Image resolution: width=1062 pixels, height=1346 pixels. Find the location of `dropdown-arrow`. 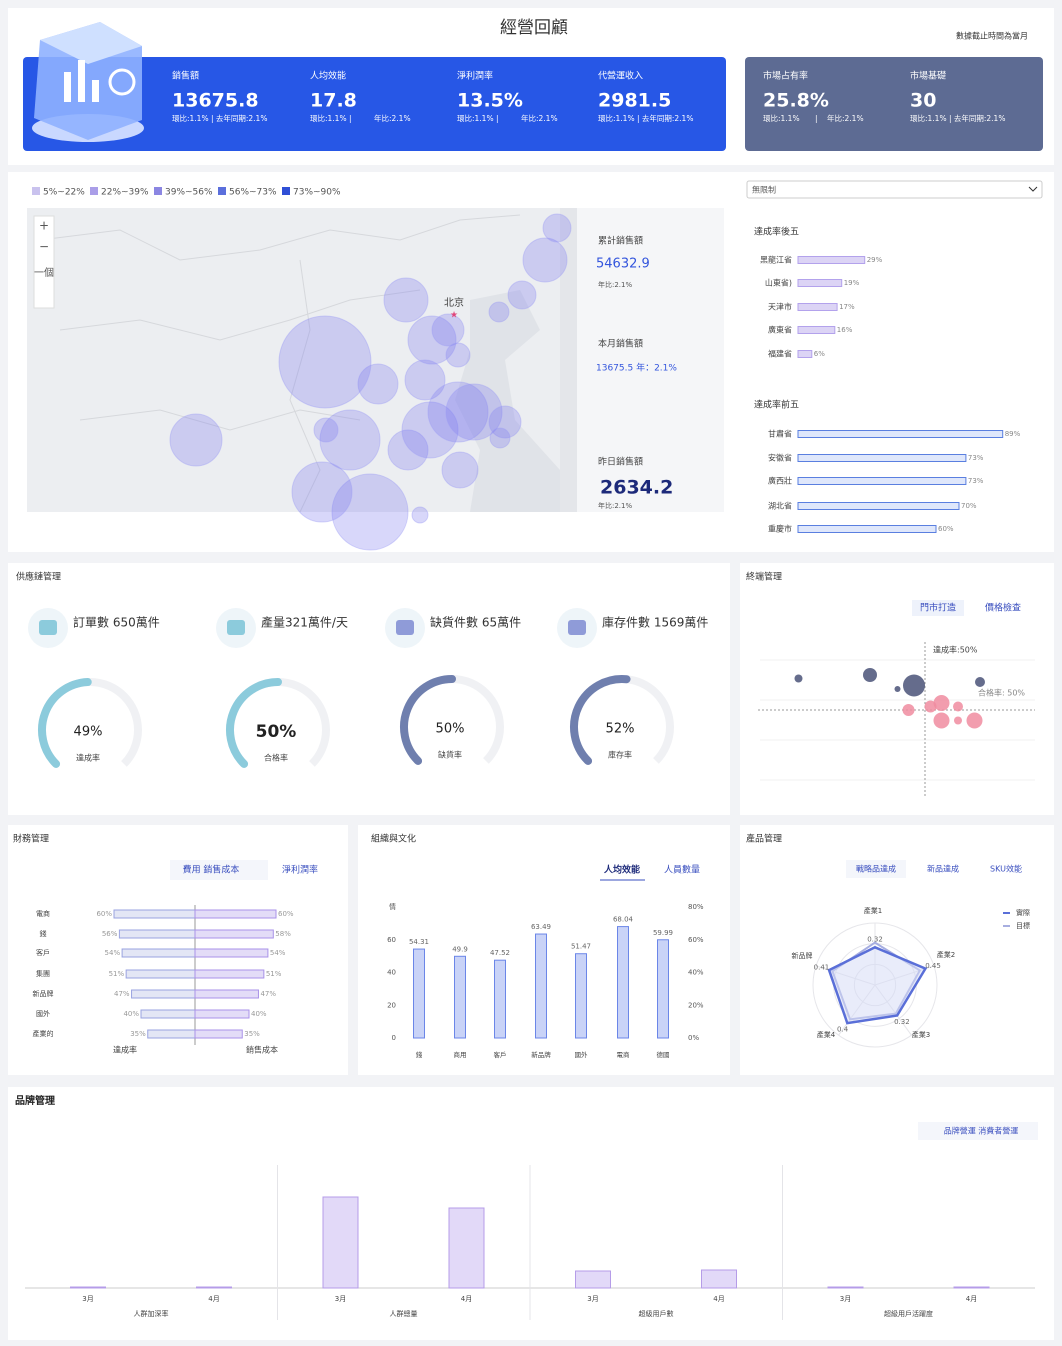

dropdown-arrow is located at coordinates (1033, 189).